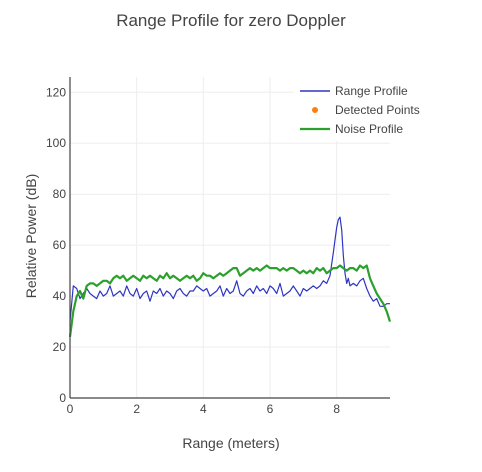 The height and width of the screenshot is (472, 482). I want to click on y-tick-label: 40, so click(60, 296).